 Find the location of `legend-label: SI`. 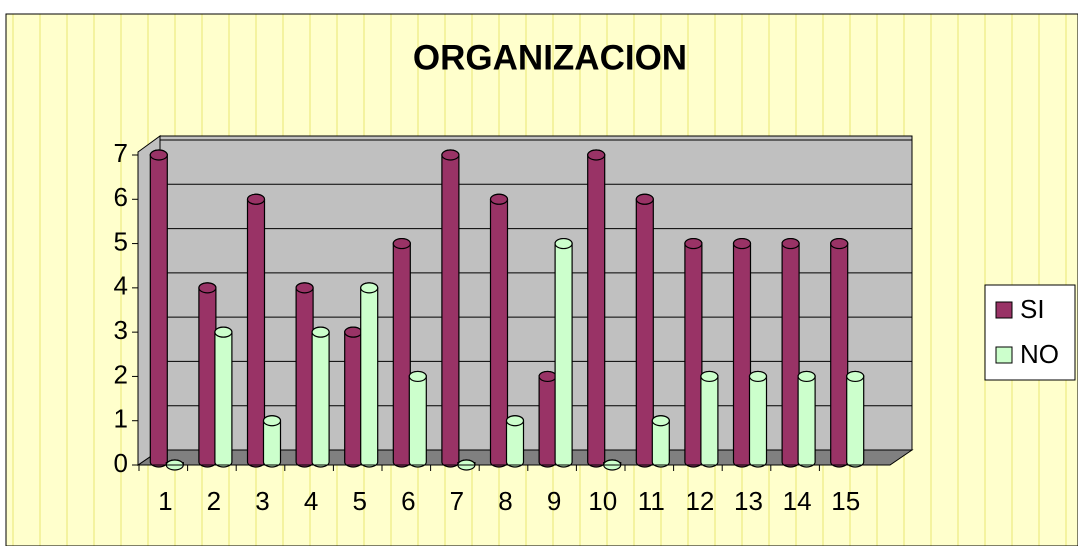

legend-label: SI is located at coordinates (1032, 309).